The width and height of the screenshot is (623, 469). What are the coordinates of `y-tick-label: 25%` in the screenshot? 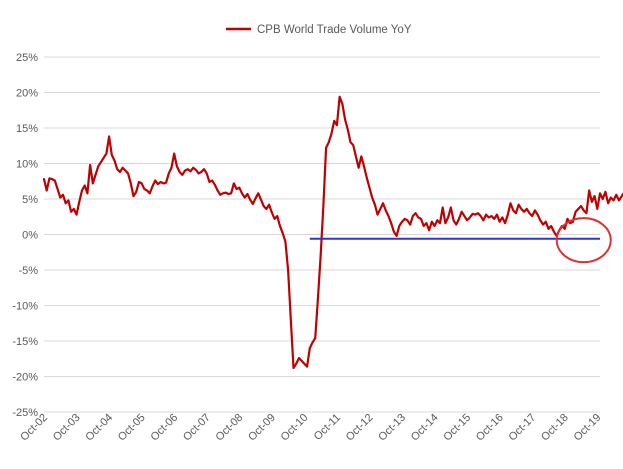 It's located at (27, 58).